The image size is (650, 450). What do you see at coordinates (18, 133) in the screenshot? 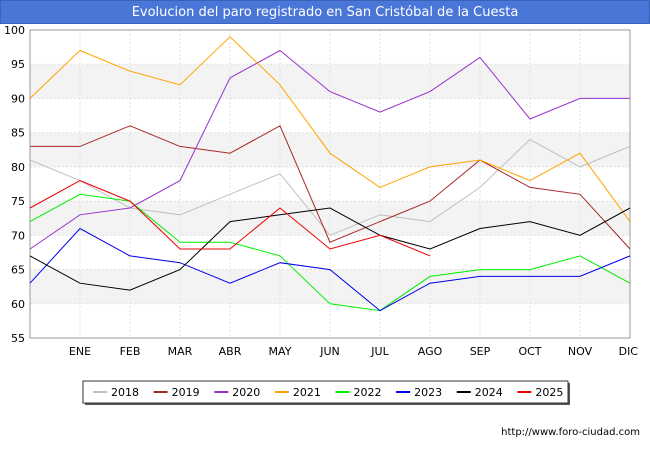
I see `y-tick-label: 85` at bounding box center [18, 133].